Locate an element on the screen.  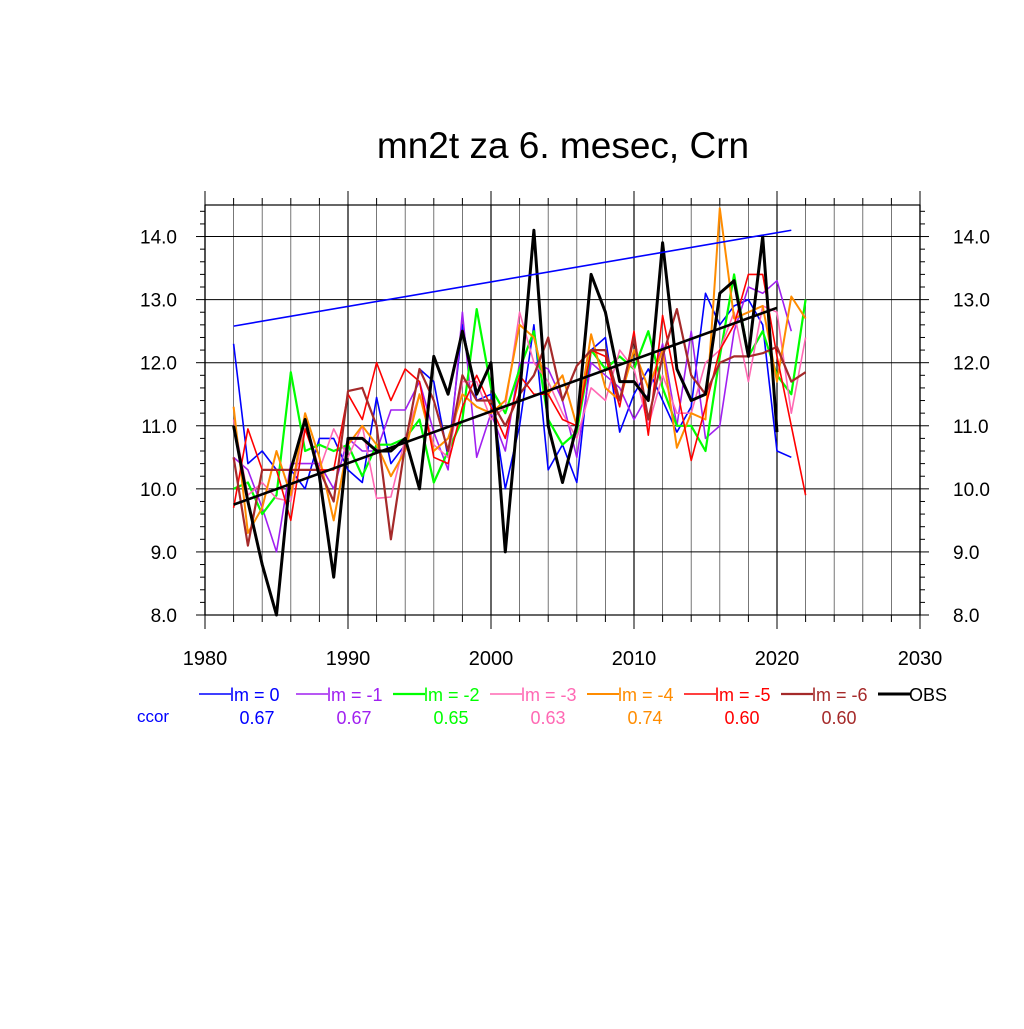
ccor-value: 0.65 is located at coordinates (450, 718).